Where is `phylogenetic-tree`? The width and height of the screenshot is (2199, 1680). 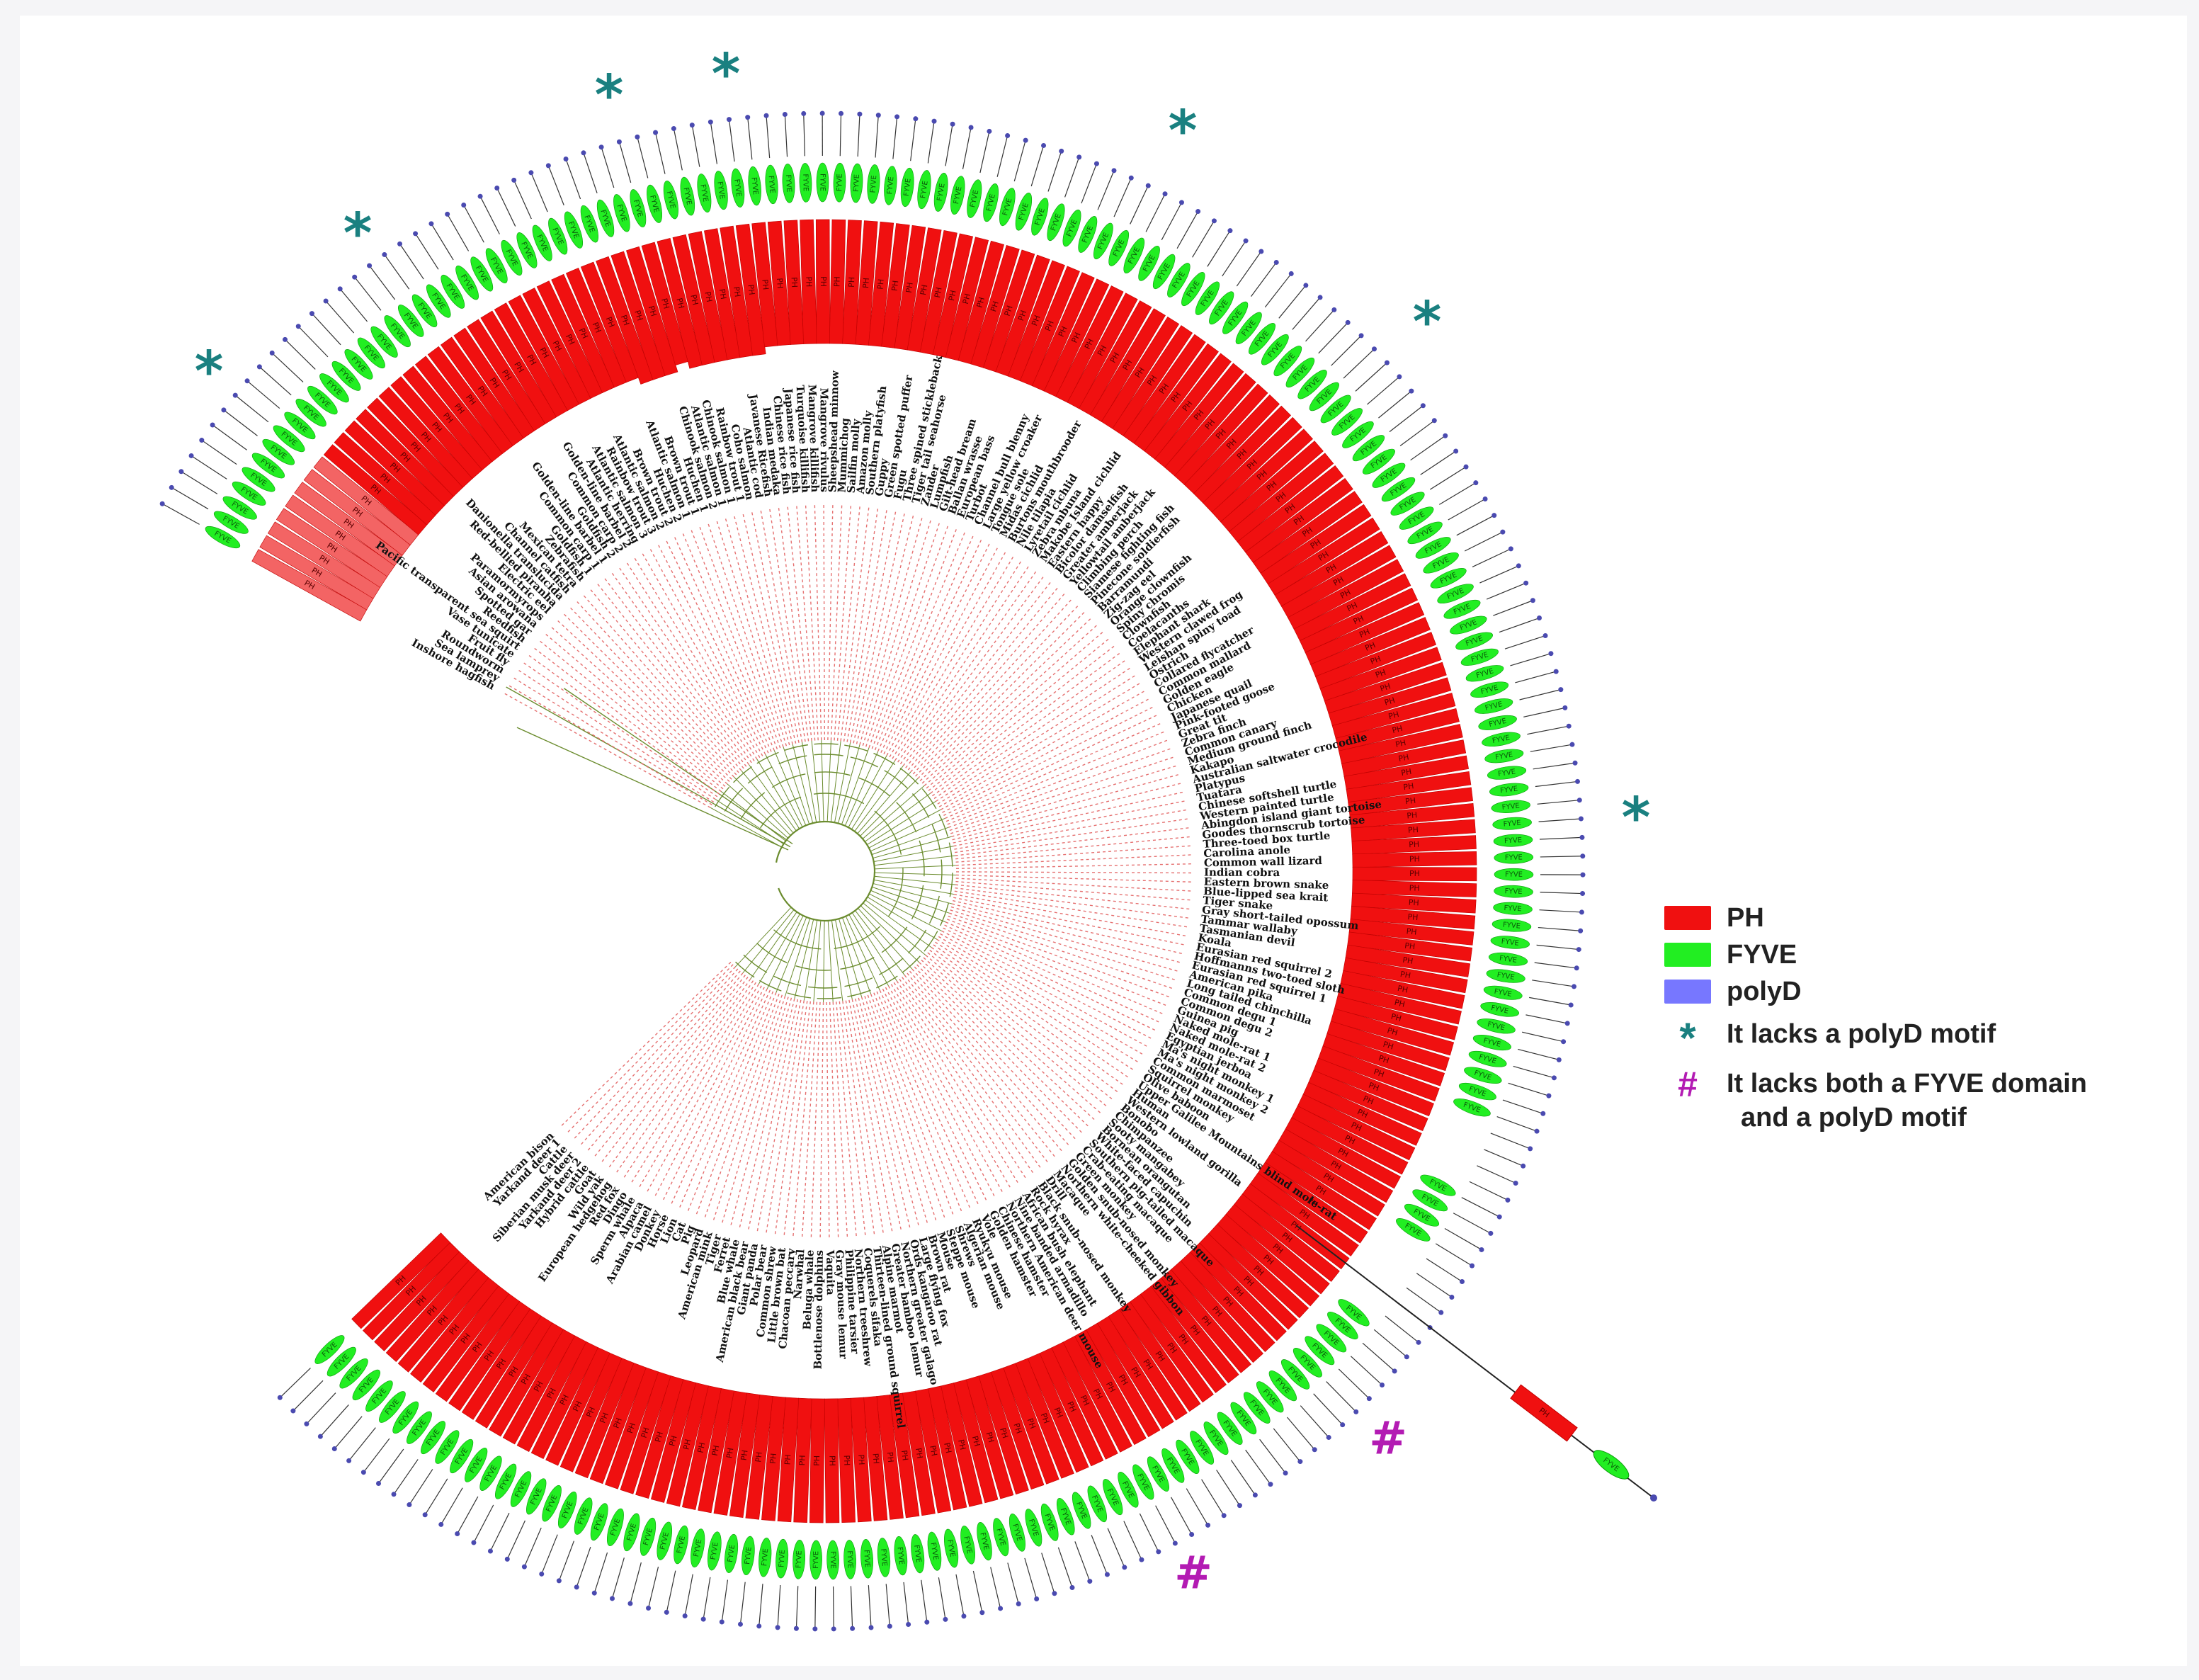
phylogenetic-tree is located at coordinates (731, 844).